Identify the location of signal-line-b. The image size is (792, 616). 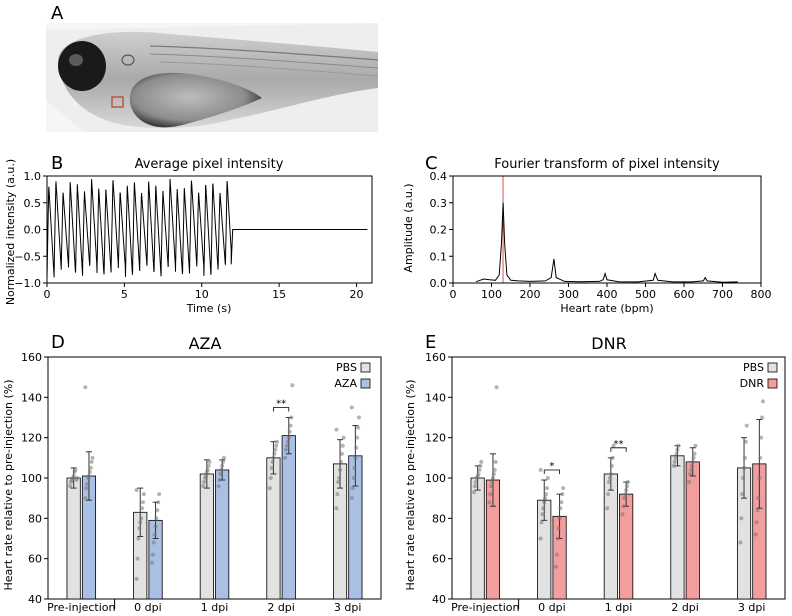
(207, 228).